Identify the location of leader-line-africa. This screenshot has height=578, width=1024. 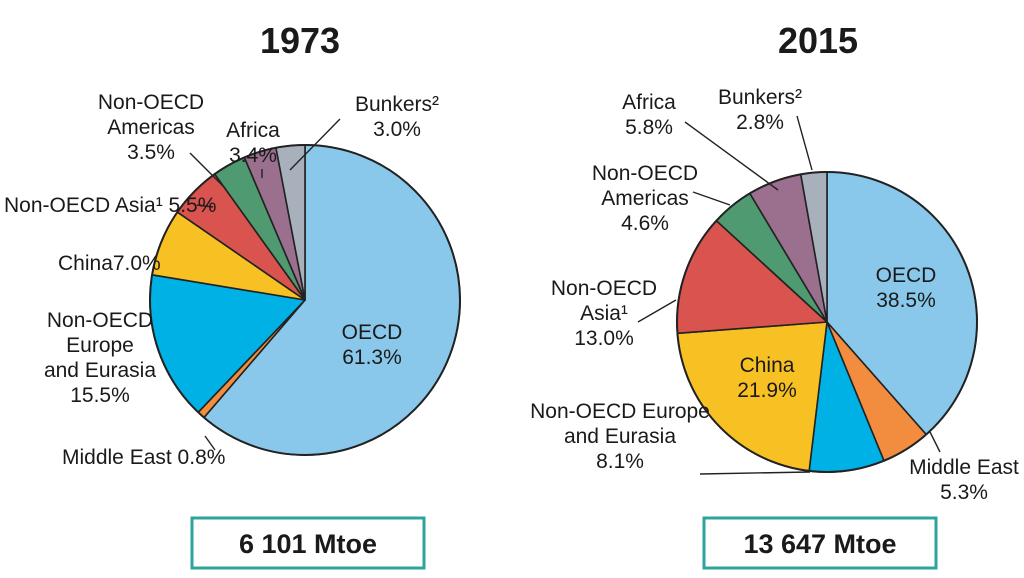
(731, 156).